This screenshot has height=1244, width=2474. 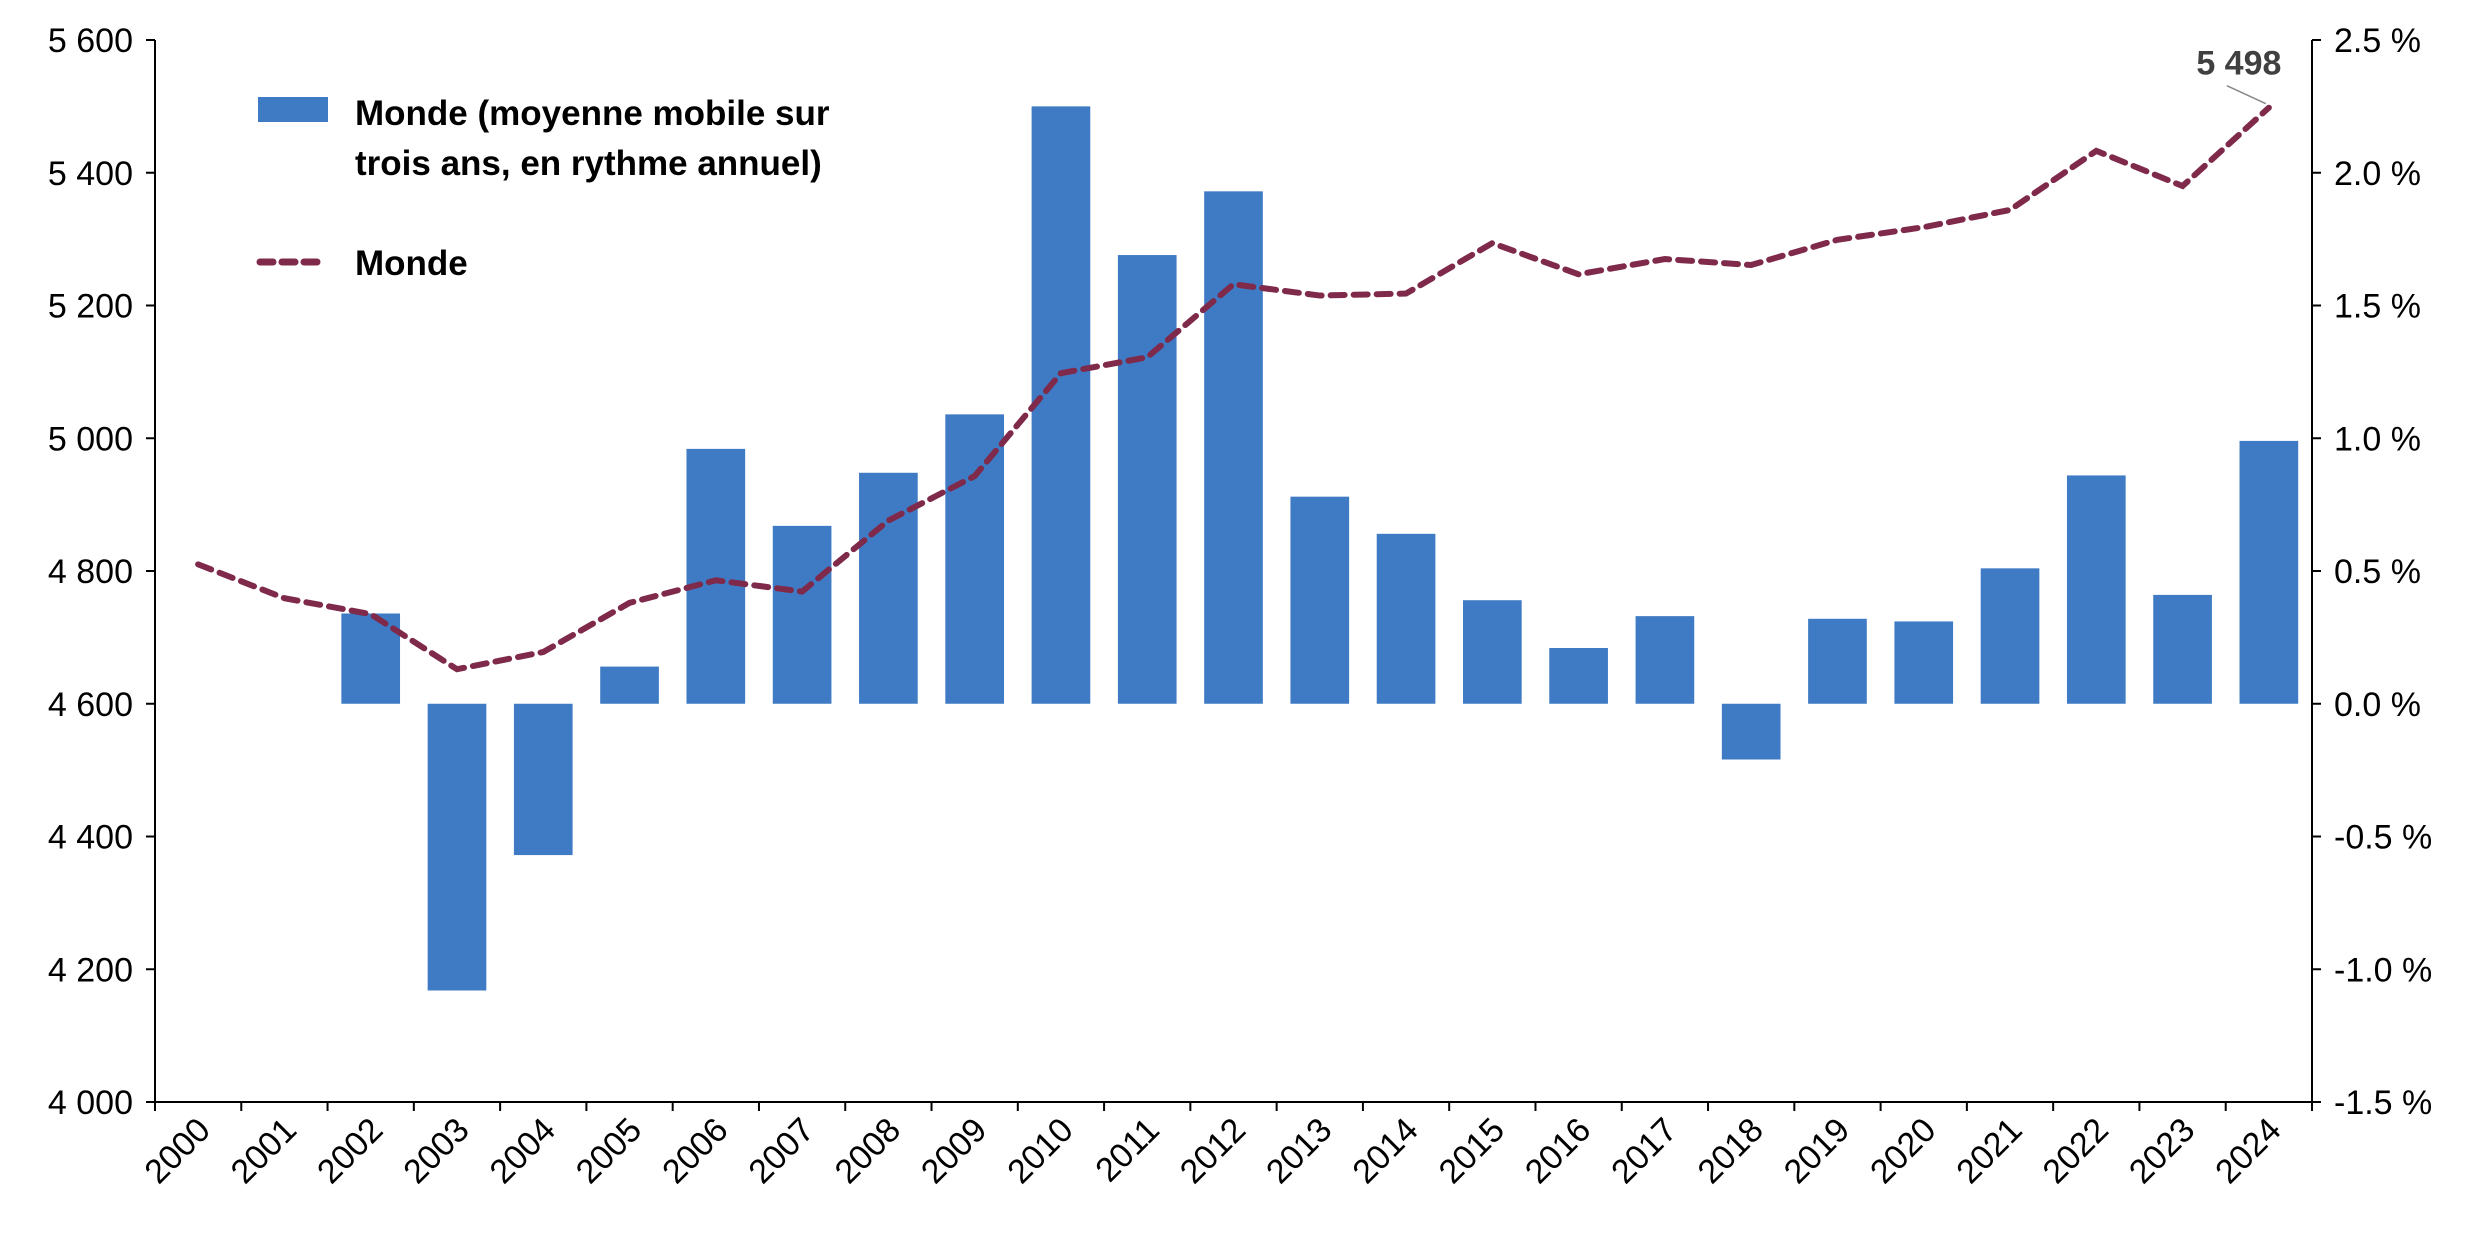 What do you see at coordinates (1040, 1151) in the screenshot?
I see `x-tick-label: 2010` at bounding box center [1040, 1151].